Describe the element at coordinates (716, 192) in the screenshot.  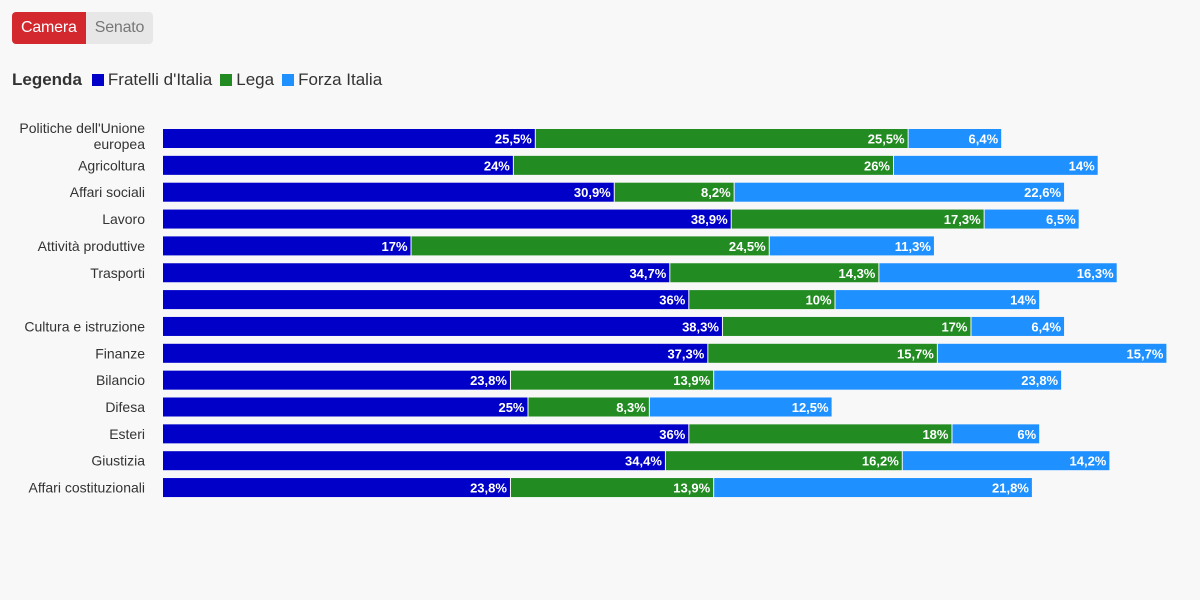
I see `data-label: 8,2%` at that location.